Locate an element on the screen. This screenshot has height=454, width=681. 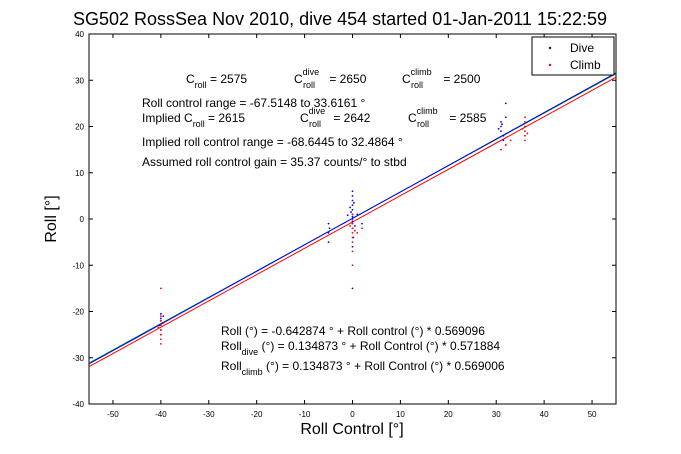
annotation-c-roll-dive: Cdive roll = 2650 is located at coordinates (330, 78).